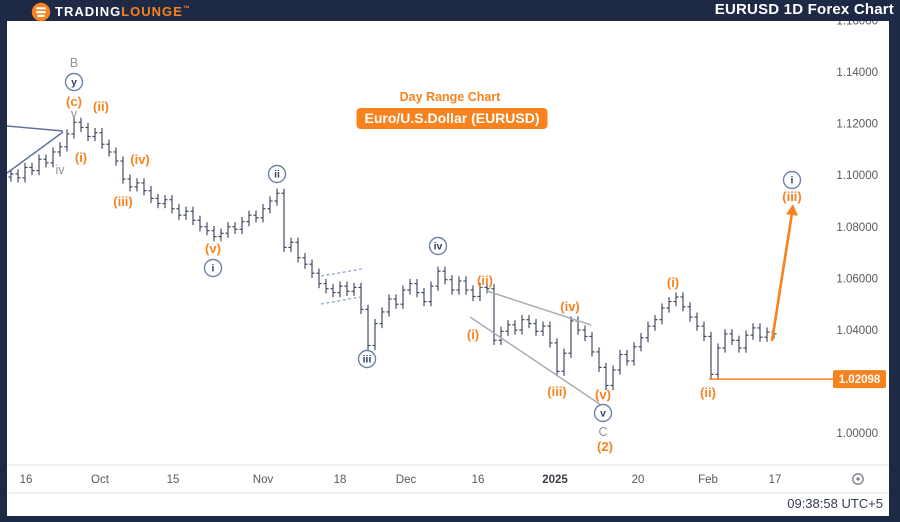 The width and height of the screenshot is (900, 522). What do you see at coordinates (857, 24) in the screenshot?
I see `price-axis-label: 1.16000` at bounding box center [857, 24].